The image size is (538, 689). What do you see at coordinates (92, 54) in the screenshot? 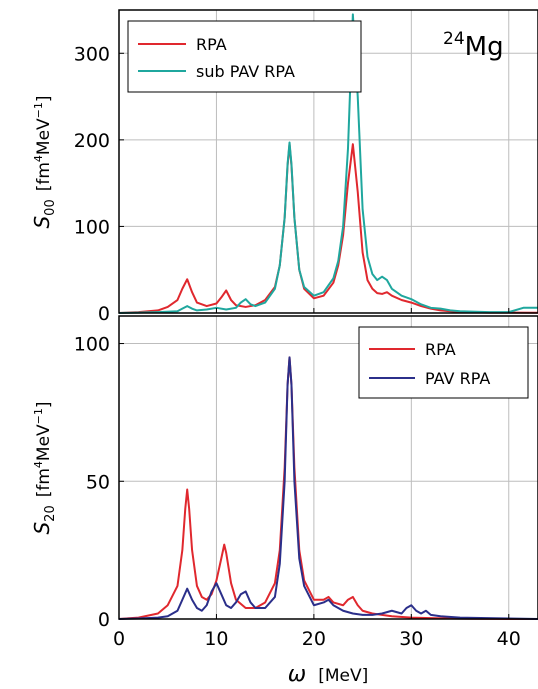
I see `y-tick-label: 300` at bounding box center [92, 54].